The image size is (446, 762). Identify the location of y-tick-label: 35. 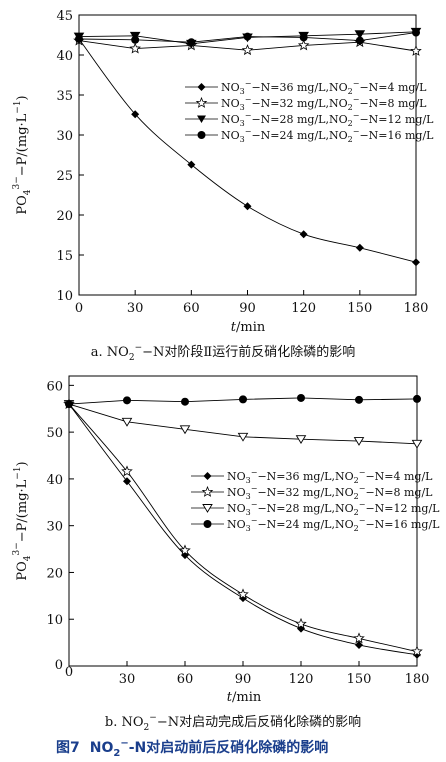
(64, 96).